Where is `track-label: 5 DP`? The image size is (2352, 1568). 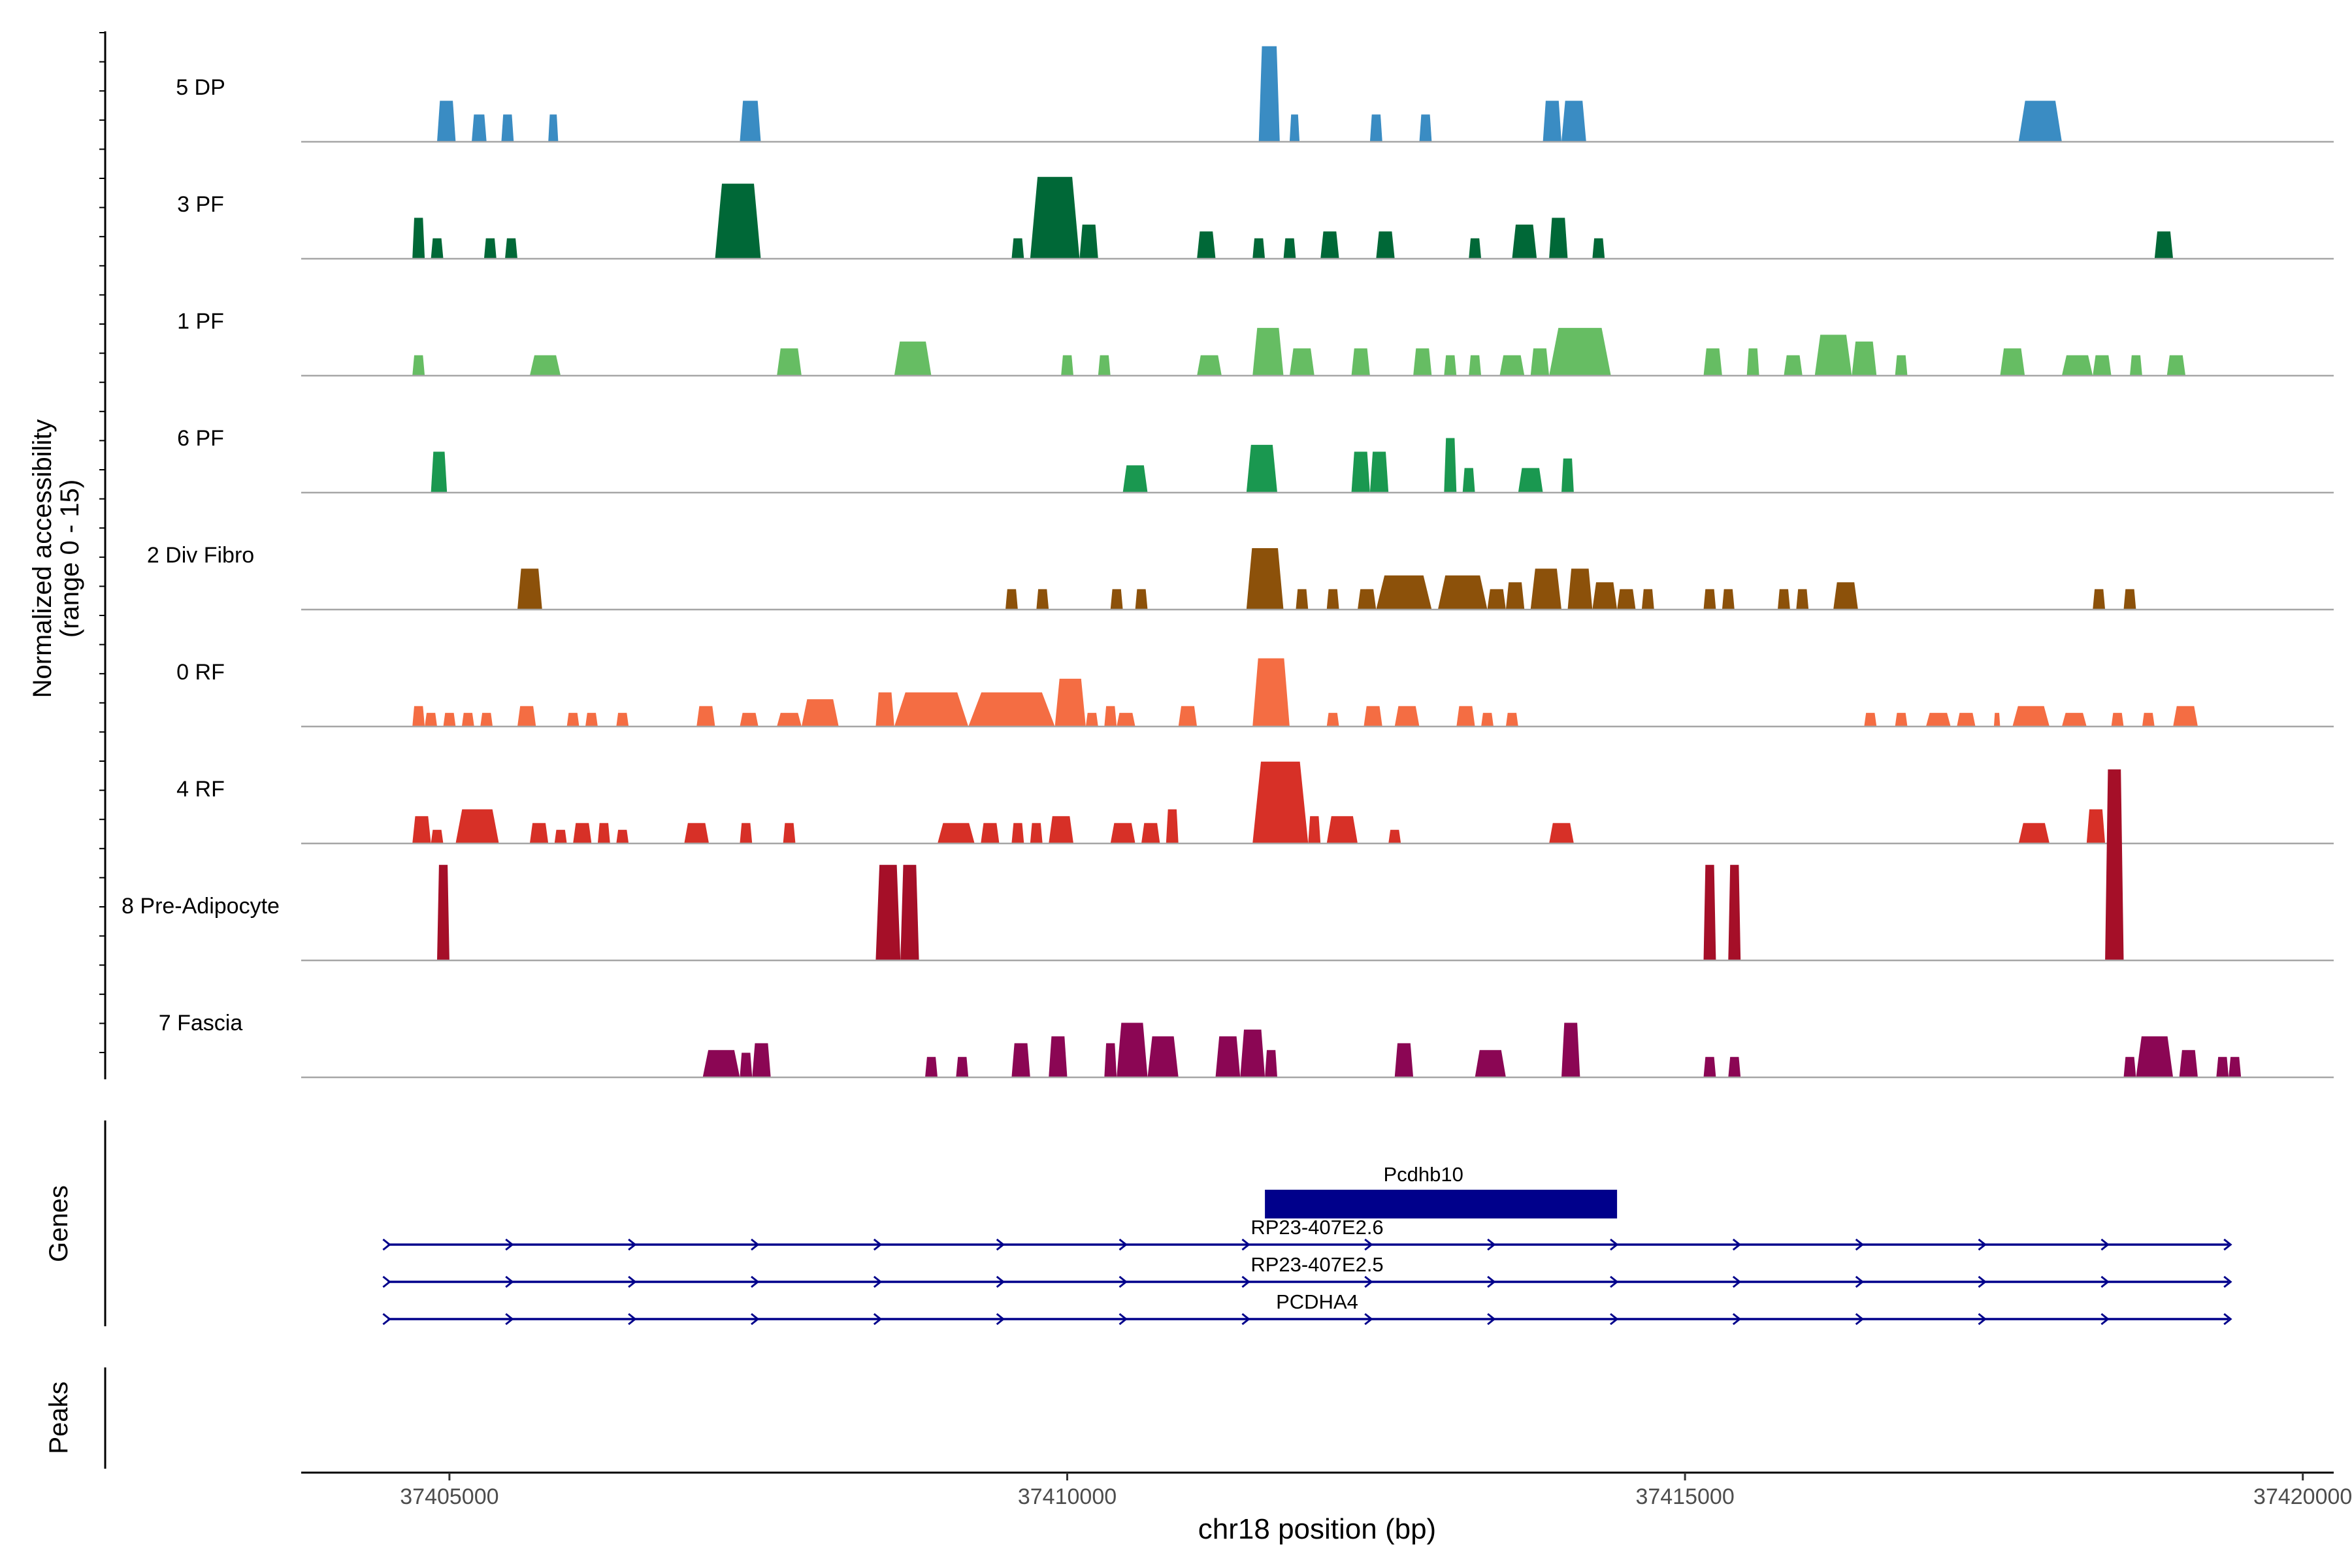
track-label: 5 DP is located at coordinates (200, 87).